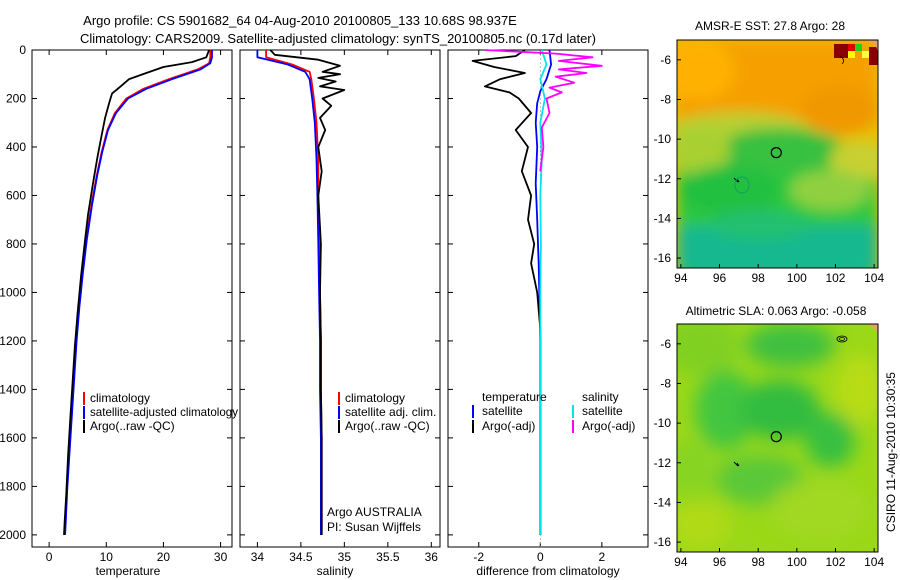  What do you see at coordinates (543, 110) in the screenshot?
I see `series-line-salinity-argo-adj` at bounding box center [543, 110].